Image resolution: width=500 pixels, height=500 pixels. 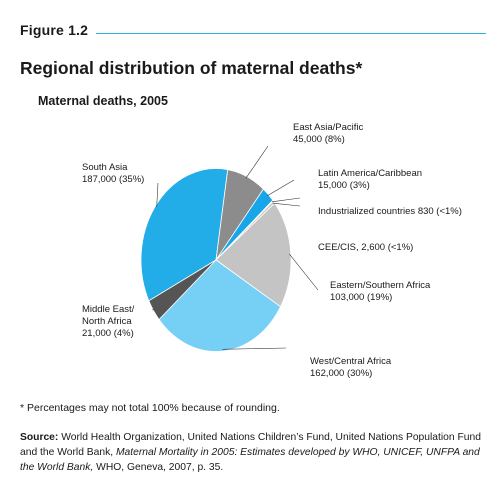 What do you see at coordinates (440, 211) in the screenshot?
I see `slice-value-industrialized-countries: 830 (<1%)` at bounding box center [440, 211].